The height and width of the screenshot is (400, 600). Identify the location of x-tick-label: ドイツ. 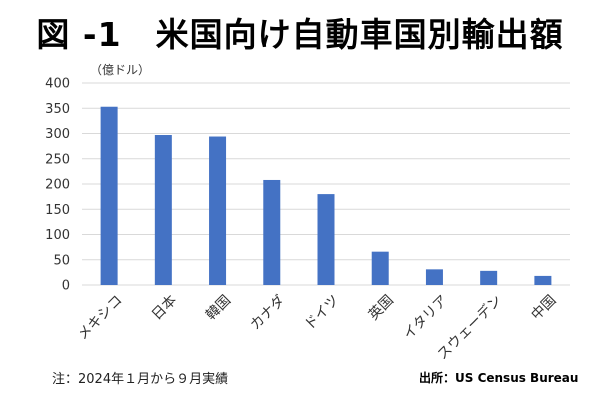
(322, 312).